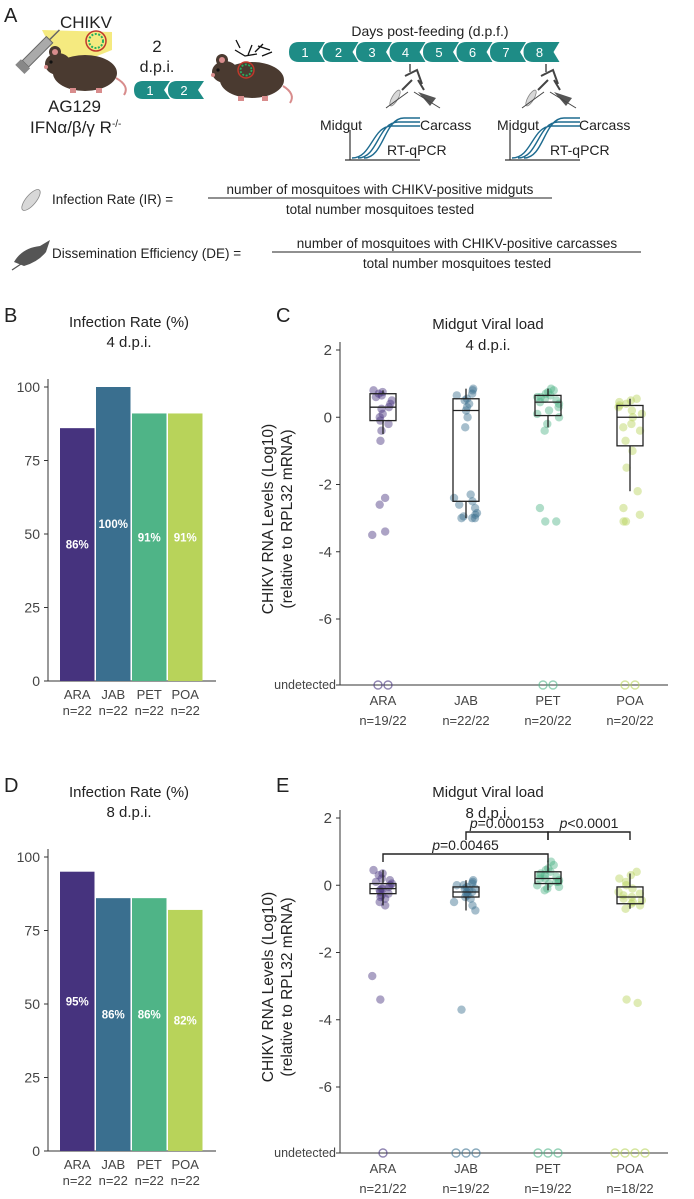 This screenshot has height=1199, width=694. I want to click on bar-value-label: 100%, so click(113, 525).